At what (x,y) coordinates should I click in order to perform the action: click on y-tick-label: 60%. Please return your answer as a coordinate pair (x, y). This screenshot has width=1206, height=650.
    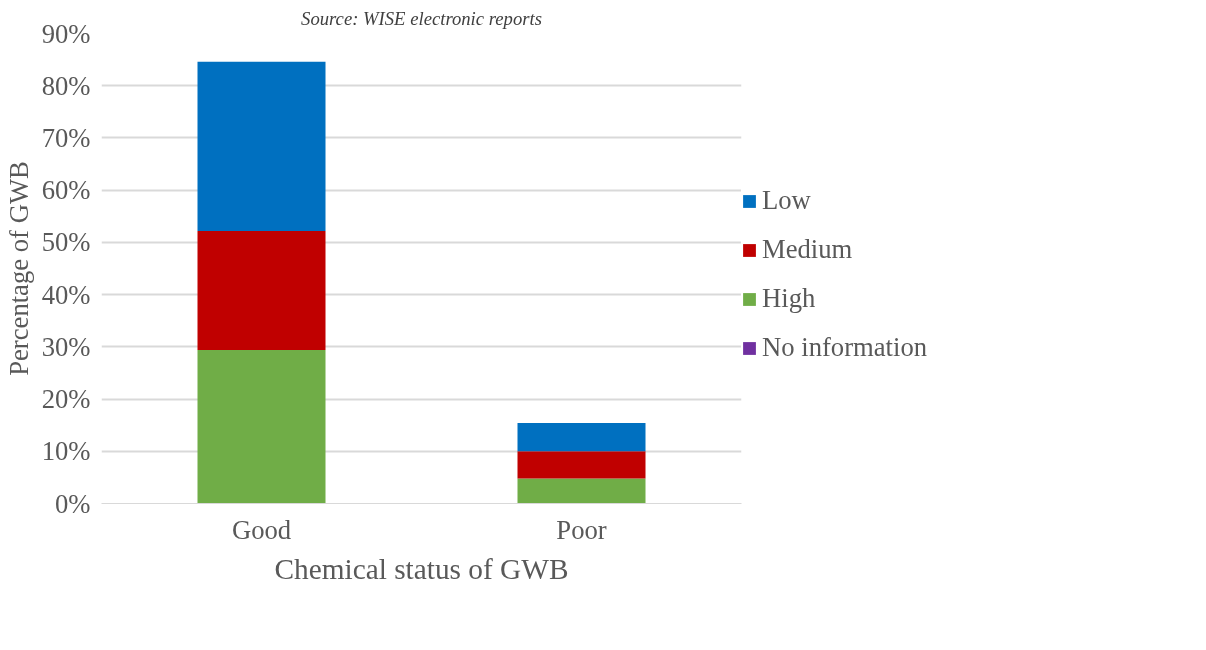
    Looking at the image, I should click on (66, 190).